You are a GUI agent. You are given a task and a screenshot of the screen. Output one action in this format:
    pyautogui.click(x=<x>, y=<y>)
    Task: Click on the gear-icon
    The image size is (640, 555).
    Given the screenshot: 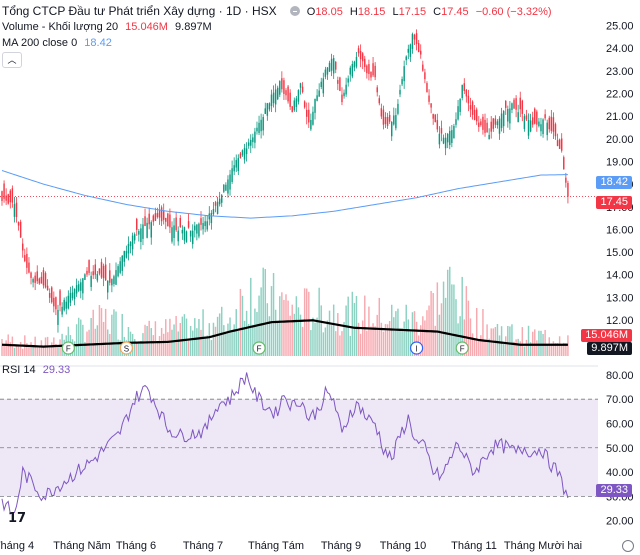 What is the action you would take?
    pyautogui.click(x=628, y=546)
    